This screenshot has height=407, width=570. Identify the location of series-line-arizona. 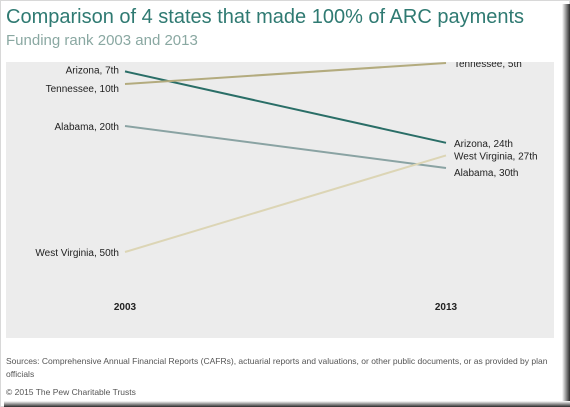
(285, 107).